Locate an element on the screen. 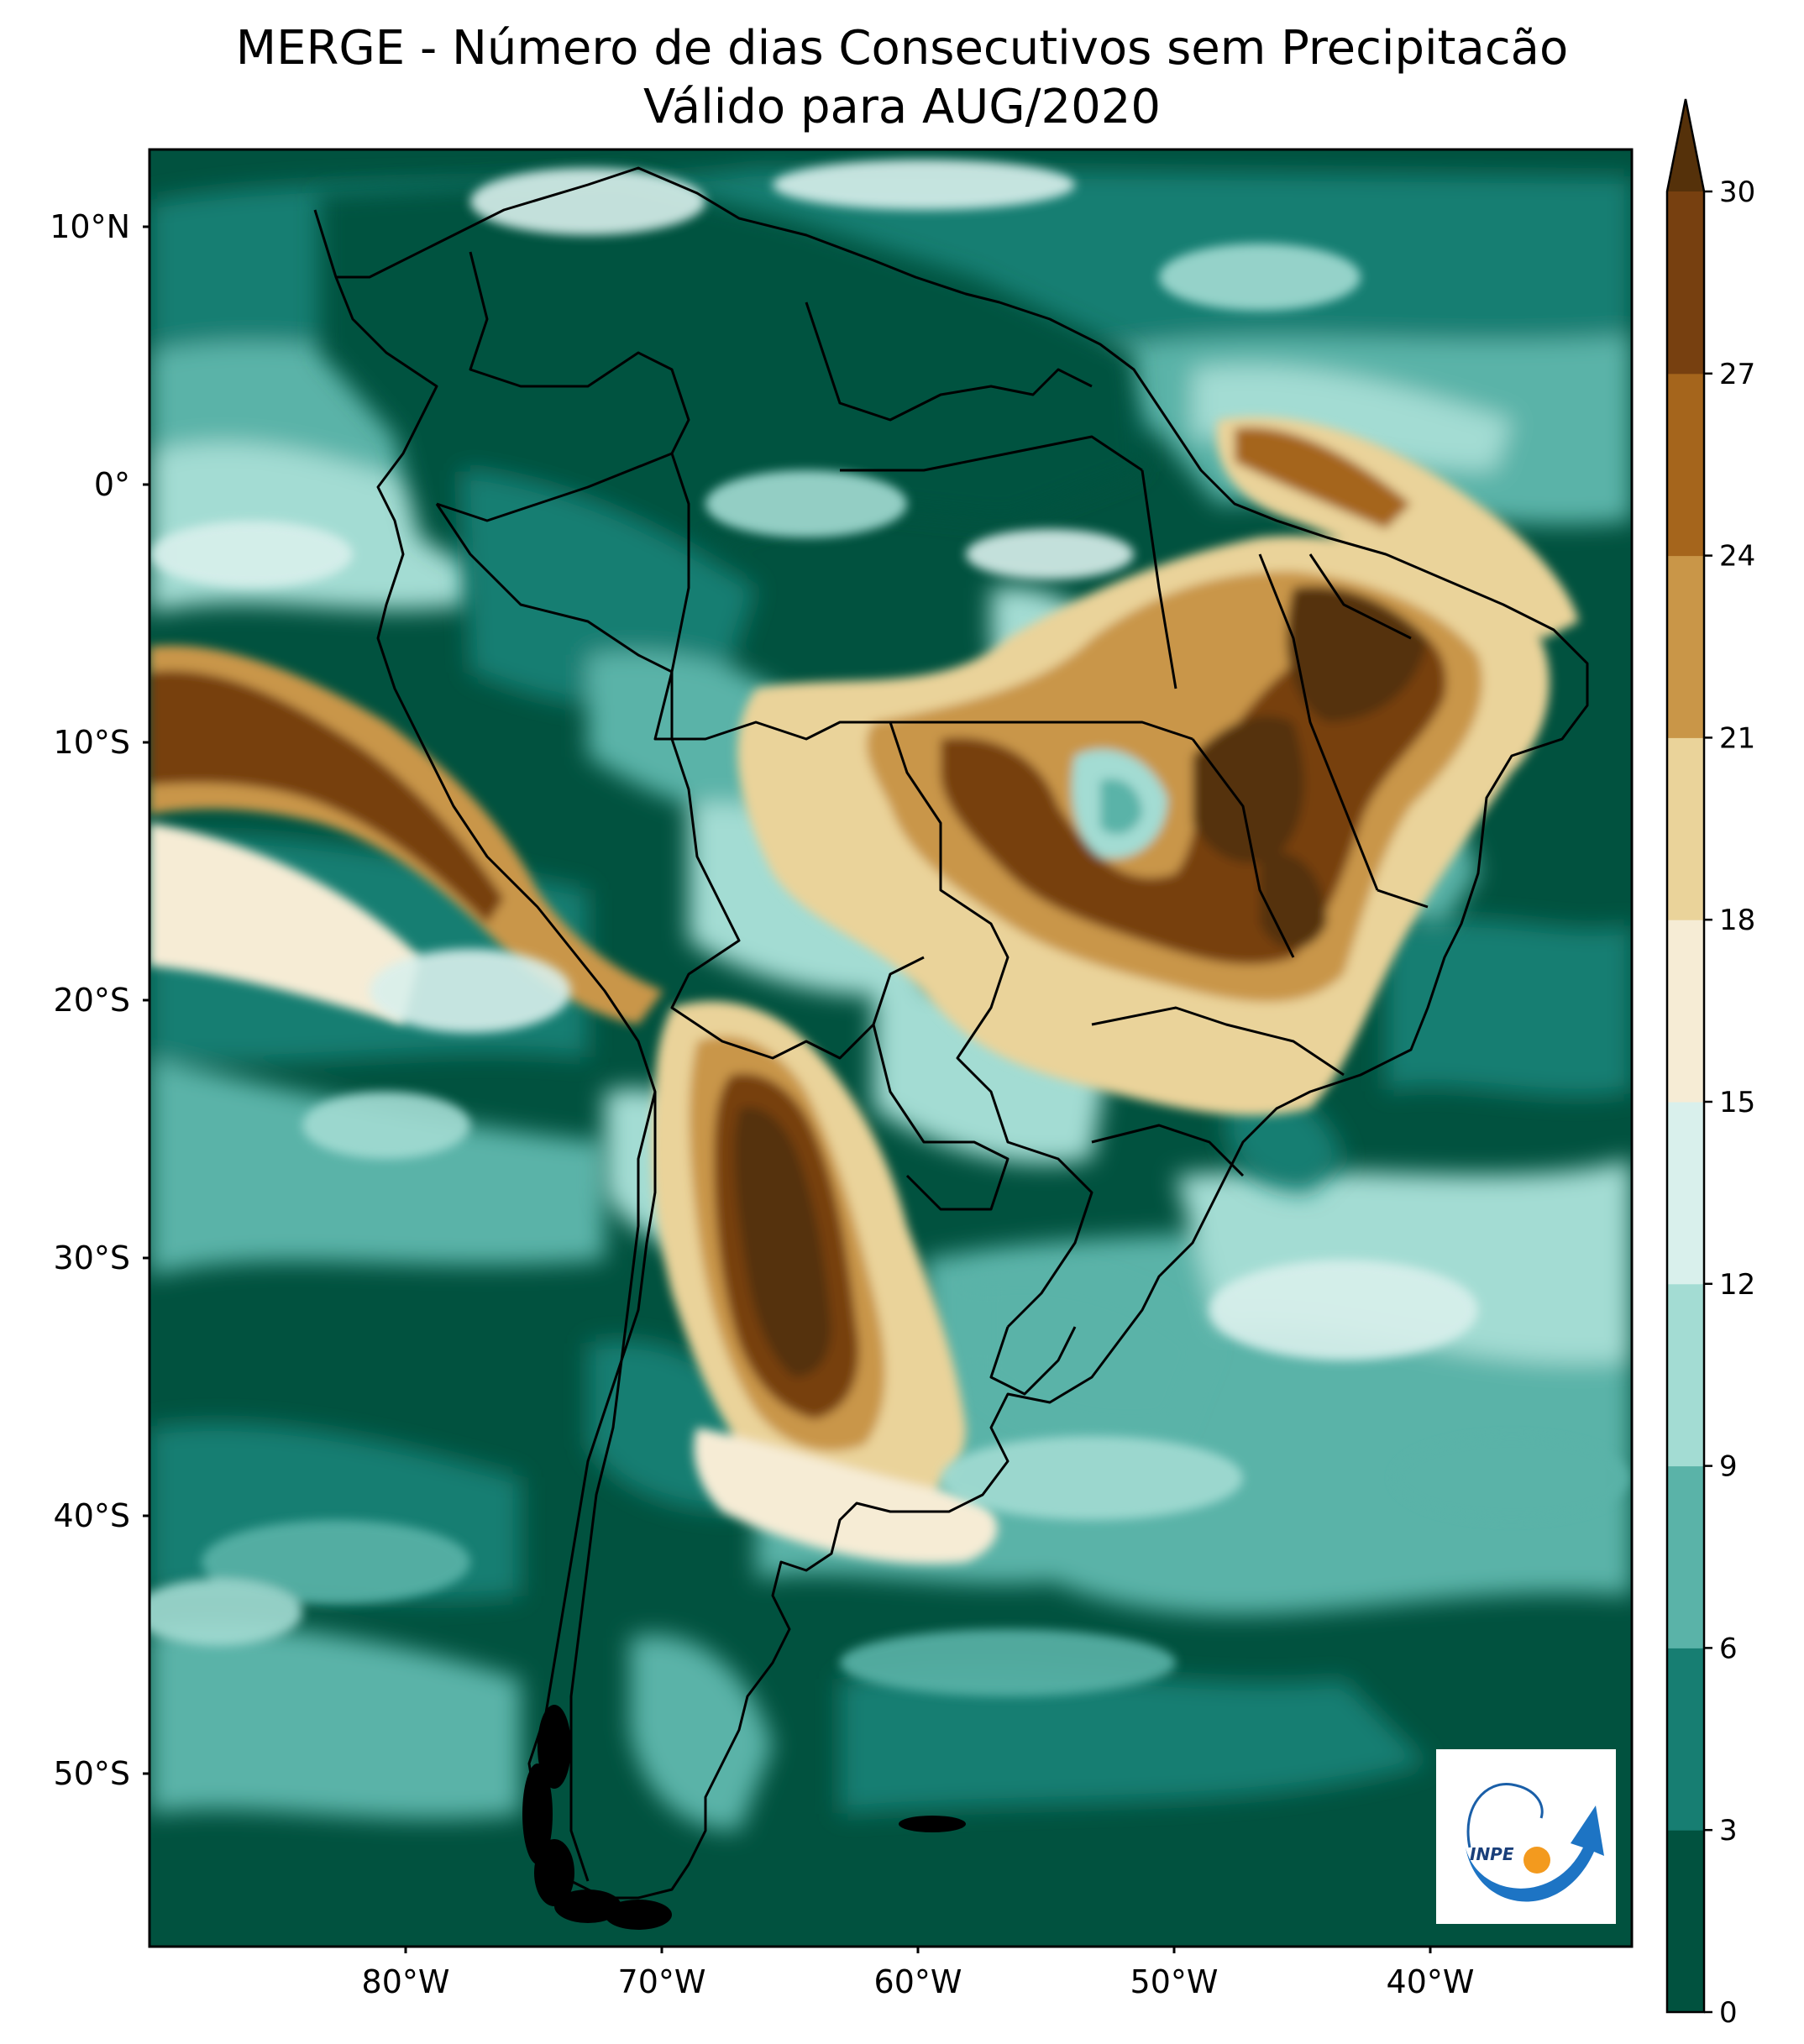 Image resolution: width=1804 pixels, height=2044 pixels. border-guianas is located at coordinates (949, 361).